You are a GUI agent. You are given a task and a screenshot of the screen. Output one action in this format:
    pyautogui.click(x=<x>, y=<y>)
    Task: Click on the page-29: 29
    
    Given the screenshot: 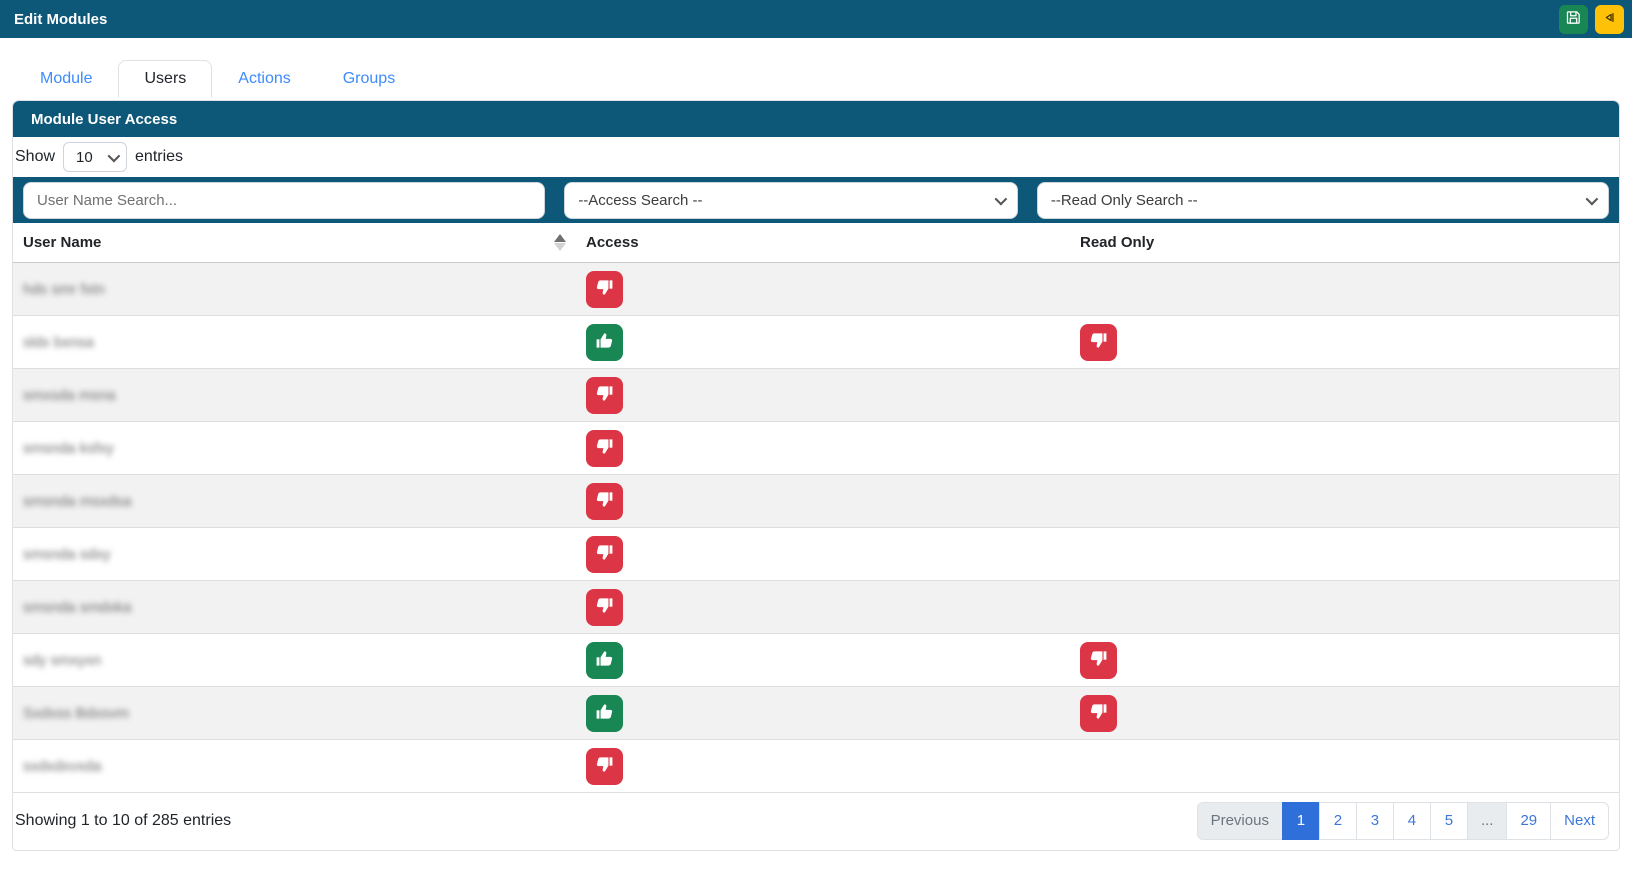 What is the action you would take?
    pyautogui.click(x=1529, y=820)
    